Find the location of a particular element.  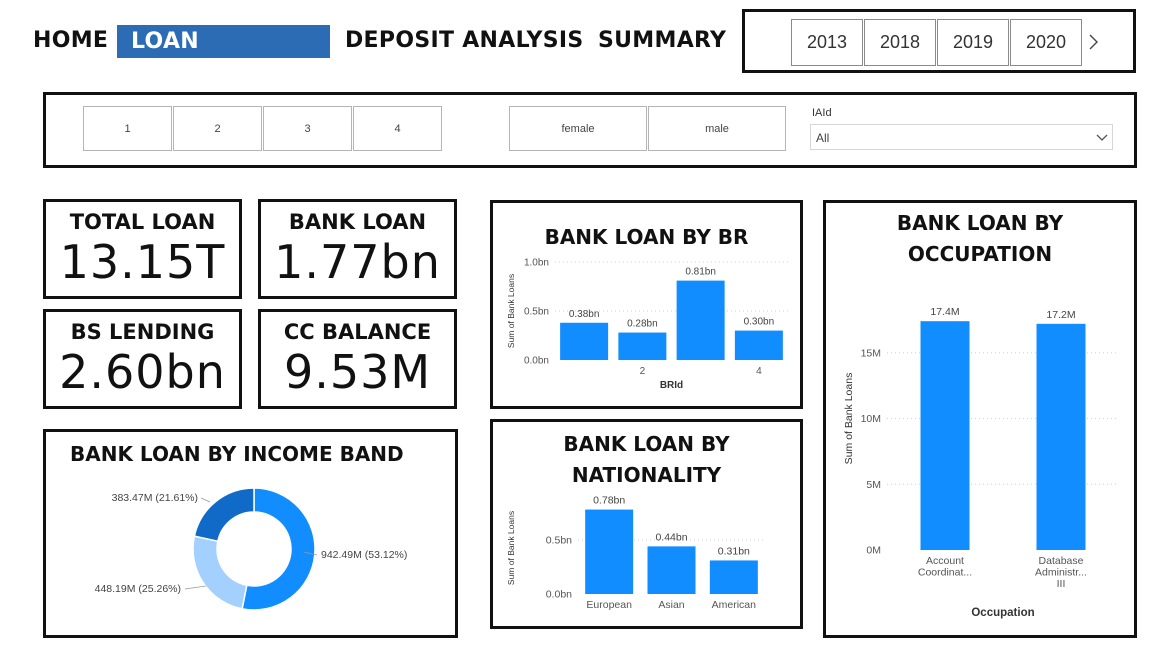

kpi-title: TOTAL LOAN is located at coordinates (142, 222).